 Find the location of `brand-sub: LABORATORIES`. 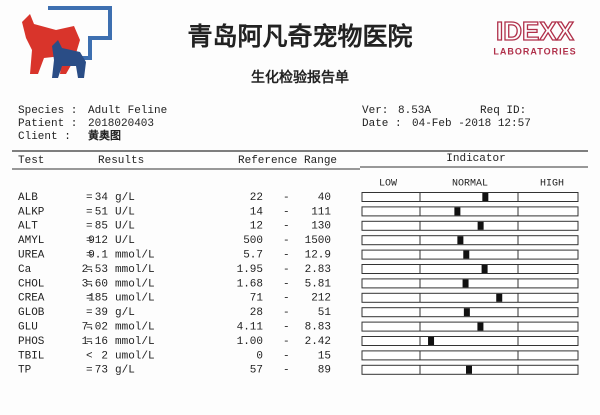

brand-sub: LABORATORIES is located at coordinates (534, 51).